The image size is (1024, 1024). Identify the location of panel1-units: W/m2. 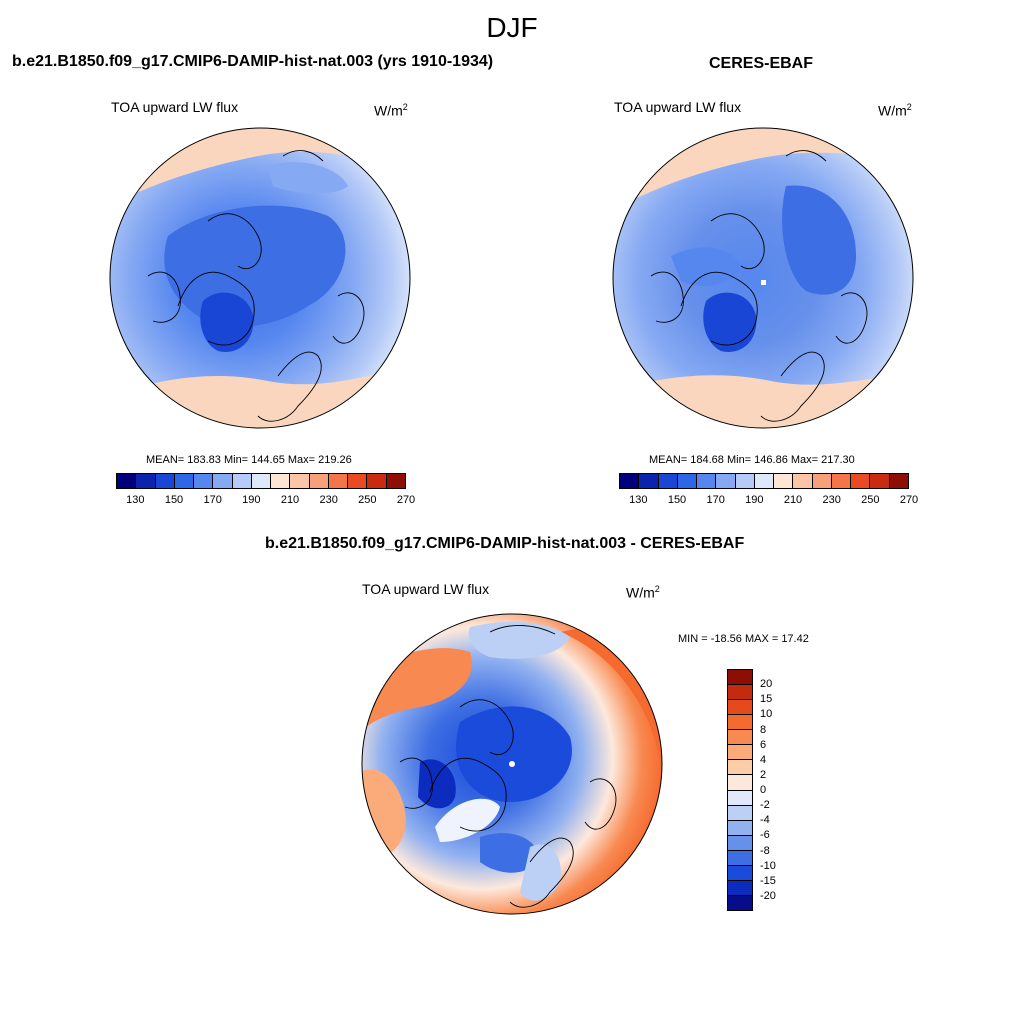
(391, 110).